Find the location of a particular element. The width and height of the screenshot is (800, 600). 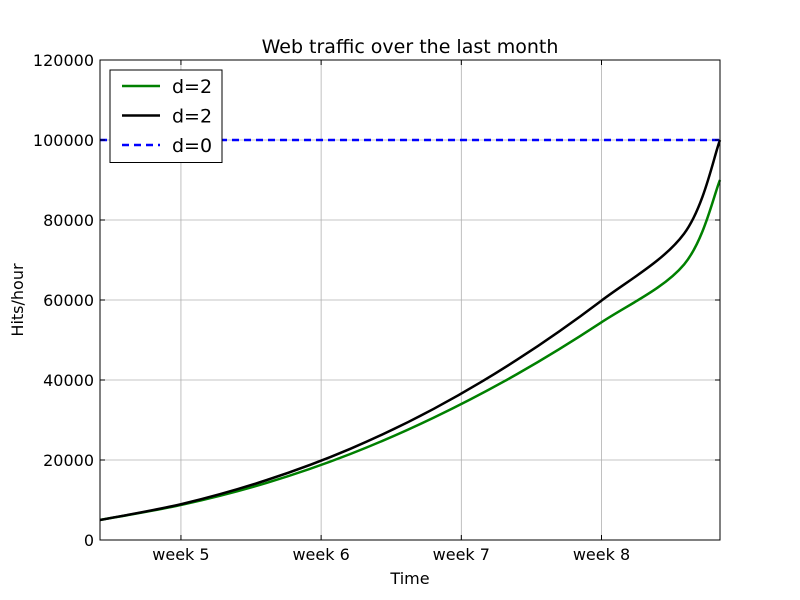

x-tick-label: week 8 is located at coordinates (601, 554).